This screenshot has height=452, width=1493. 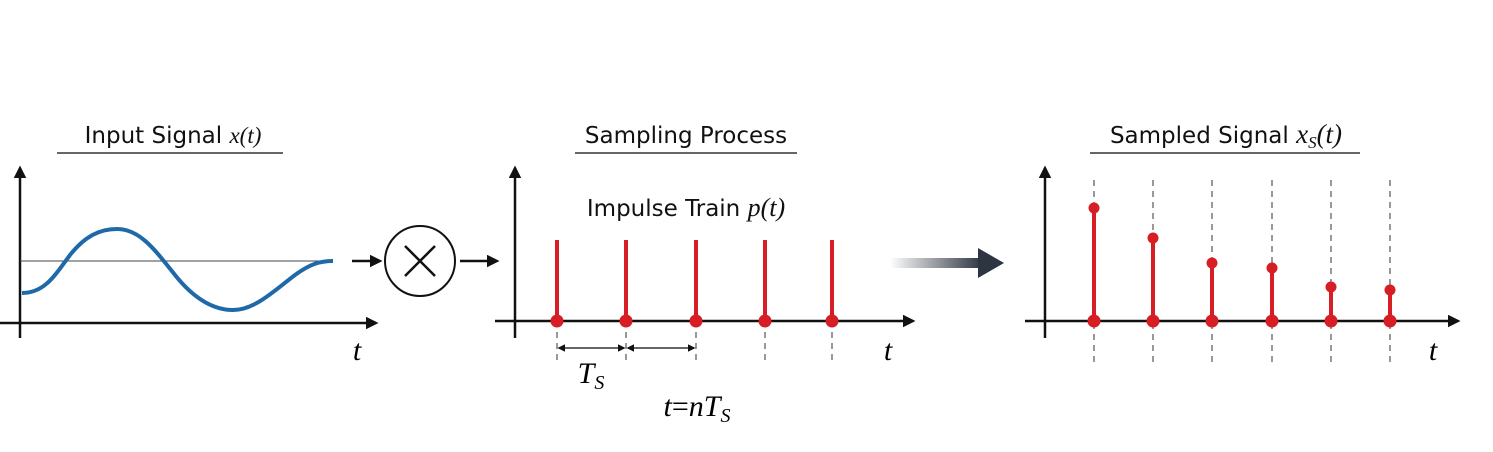 What do you see at coordinates (668, 406) in the screenshot?
I see `sample-time-lhs: t` at bounding box center [668, 406].